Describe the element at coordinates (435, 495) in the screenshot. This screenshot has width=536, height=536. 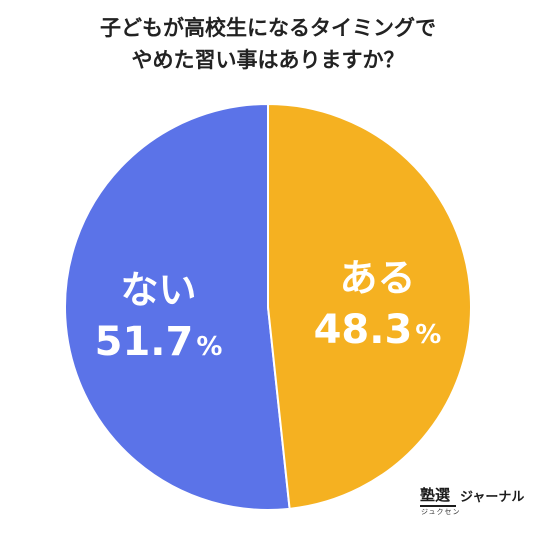
I see `brand-logo-mark: 塾選` at that location.